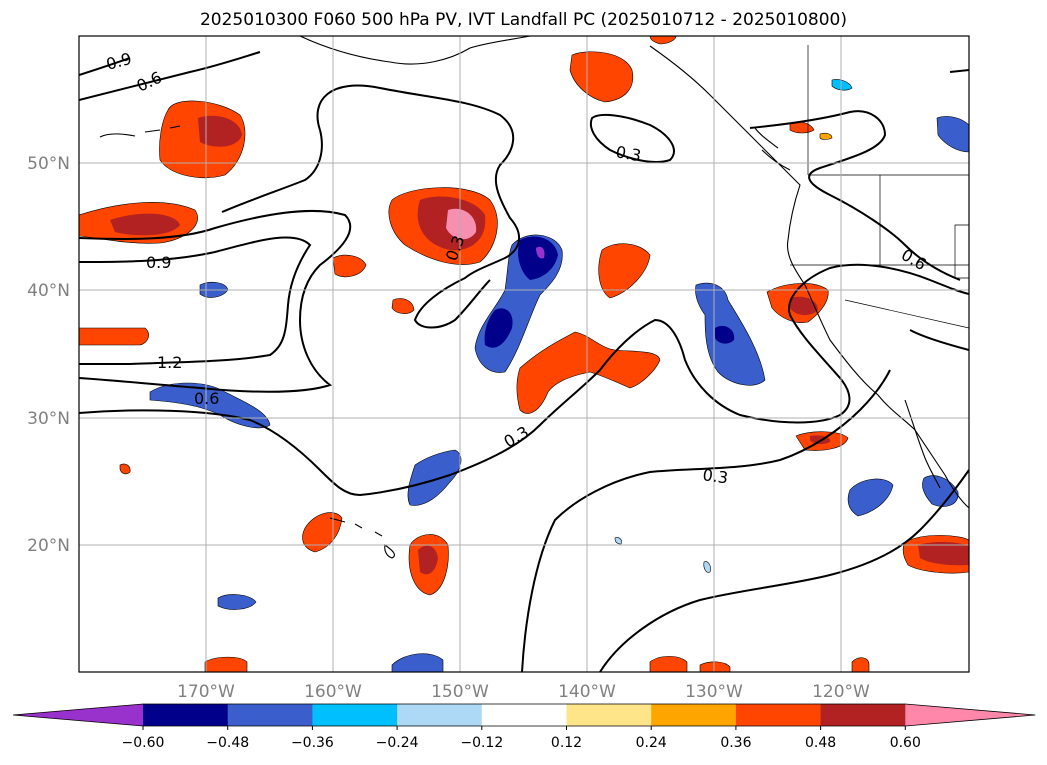 The height and width of the screenshot is (765, 1047). I want to click on lat-tick-label: 50°N, so click(48, 164).